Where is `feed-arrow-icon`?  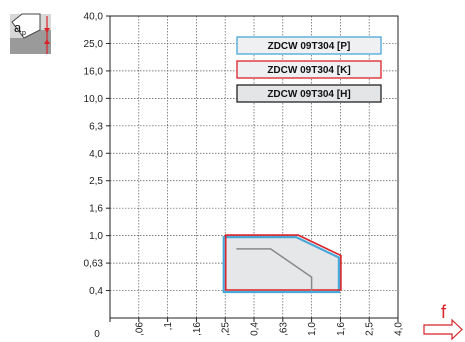 feed-arrow-icon is located at coordinates (443, 329).